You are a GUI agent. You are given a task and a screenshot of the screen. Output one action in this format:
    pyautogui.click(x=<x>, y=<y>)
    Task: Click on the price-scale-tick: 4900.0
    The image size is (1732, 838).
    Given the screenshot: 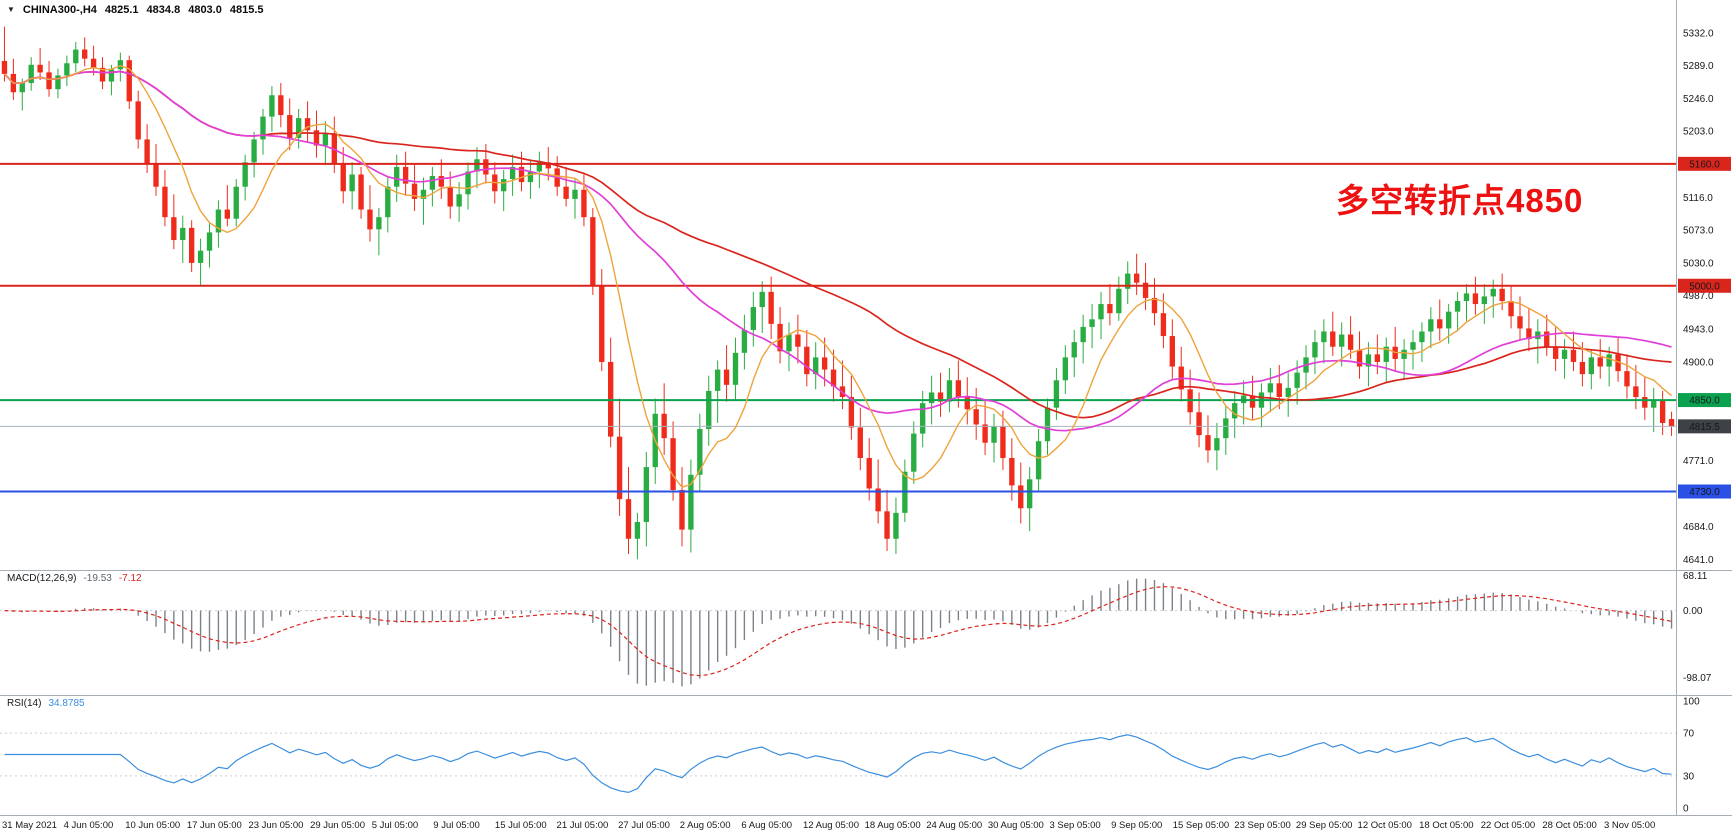 What is the action you would take?
    pyautogui.click(x=1698, y=362)
    